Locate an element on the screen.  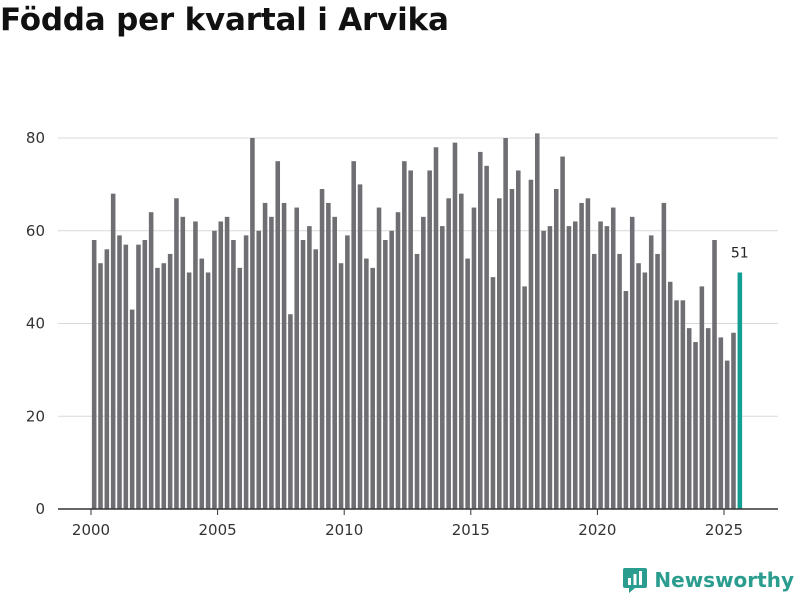
y-tick-label: 20 is located at coordinates (35, 416).